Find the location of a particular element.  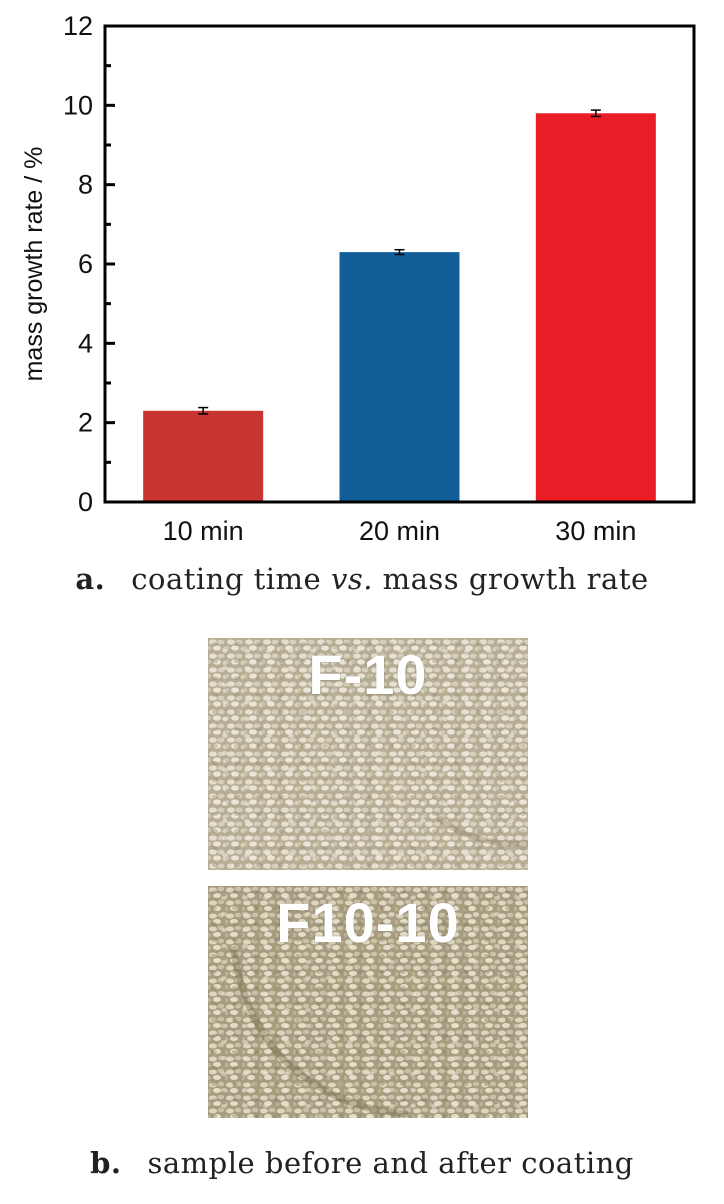

y-tick-label: 12 is located at coordinates (78, 26).